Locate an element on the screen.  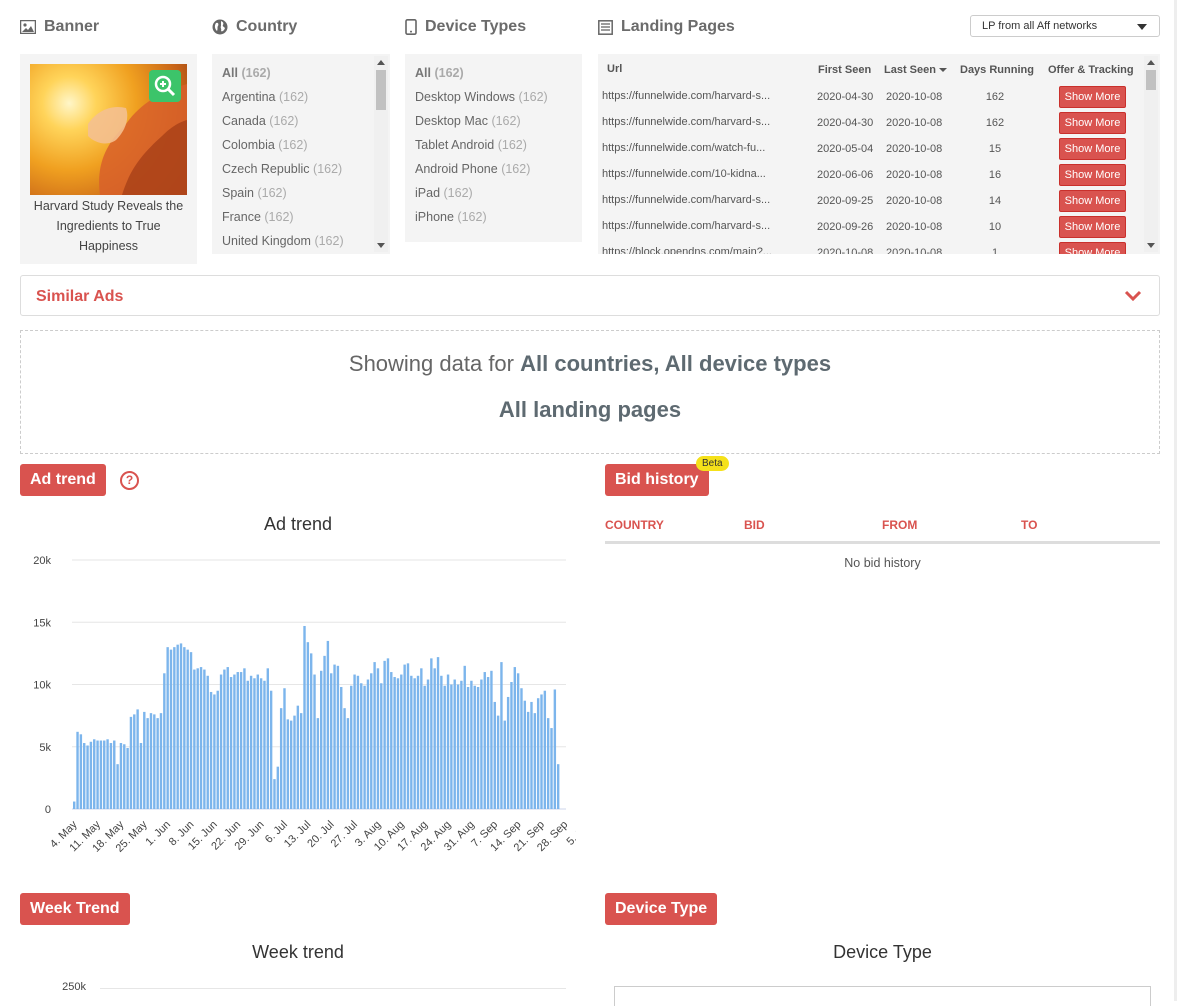
country-item-argentina: Argentina (162) is located at coordinates (265, 97).